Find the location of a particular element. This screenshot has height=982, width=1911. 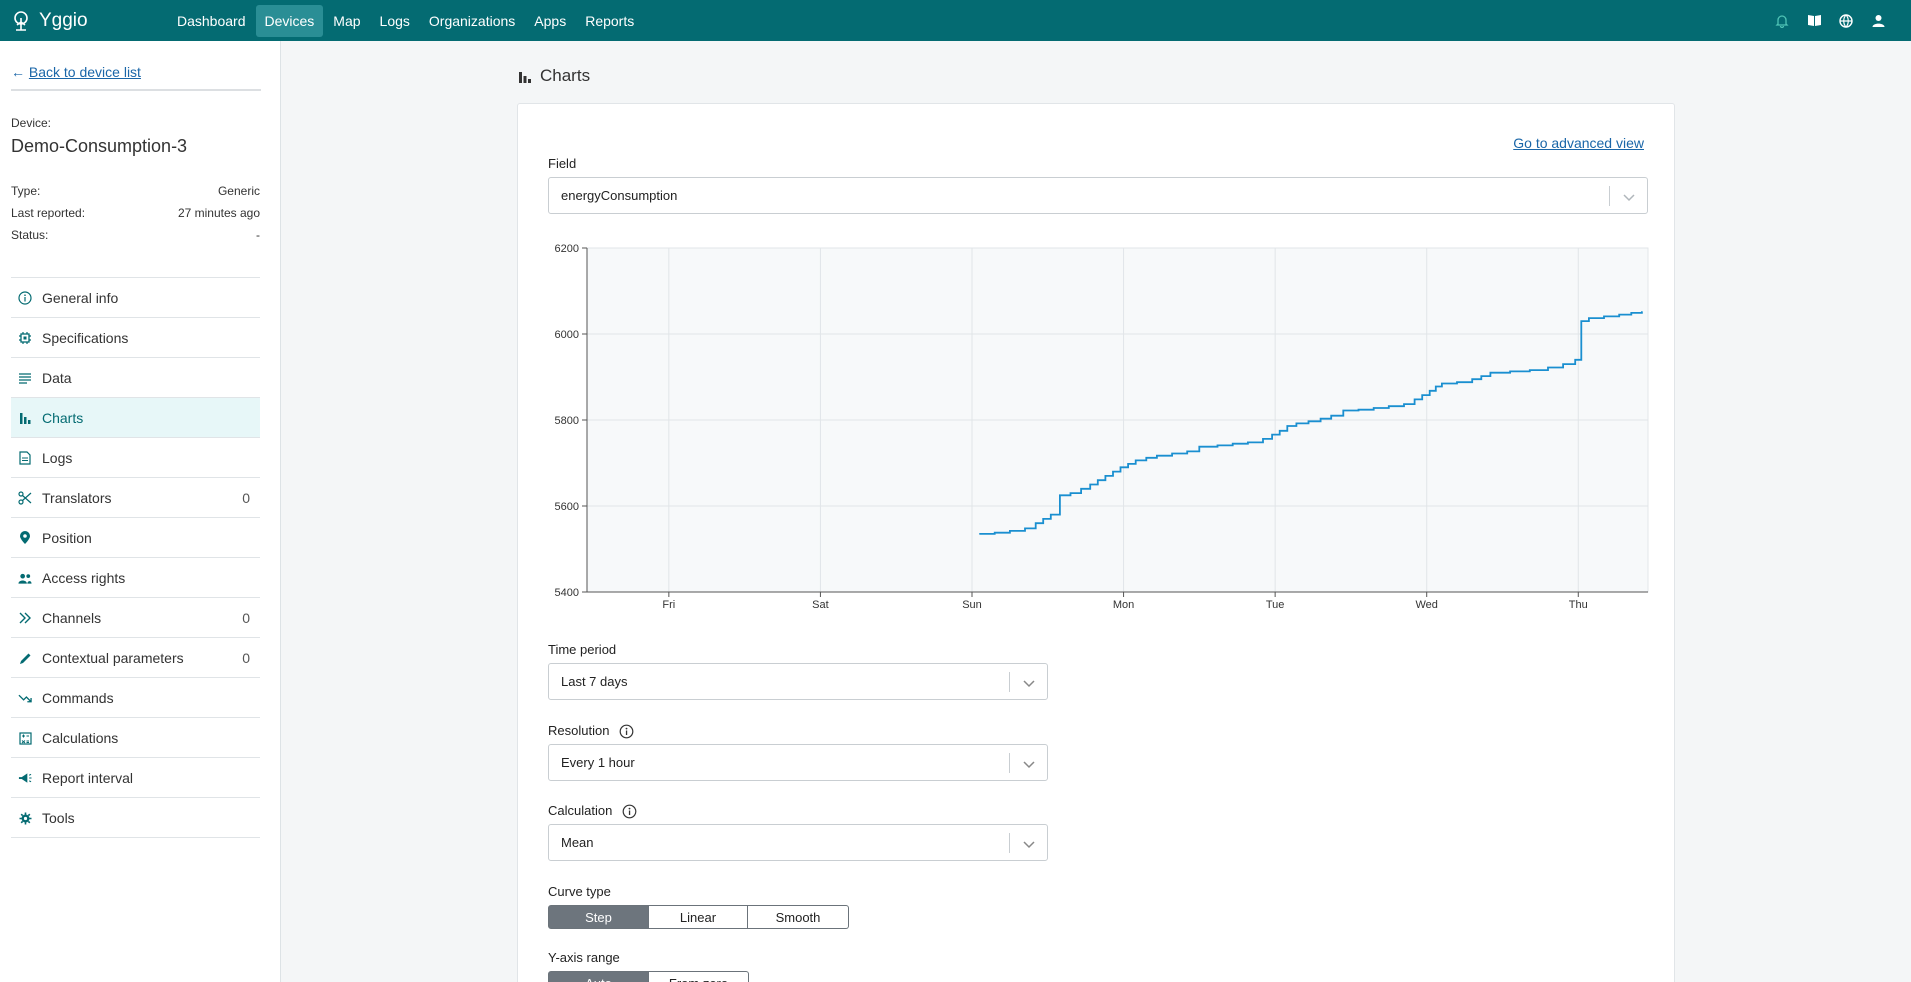

curve-step-button: Step is located at coordinates (598, 917).